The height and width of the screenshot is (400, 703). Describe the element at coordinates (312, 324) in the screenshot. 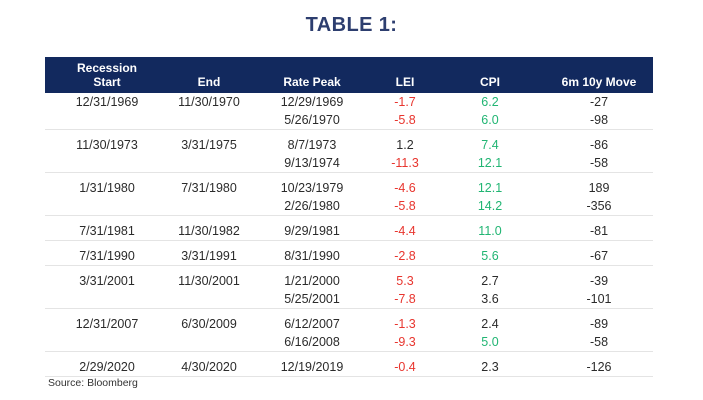

I see `rate-peak-cell: 6/12/2007` at that location.